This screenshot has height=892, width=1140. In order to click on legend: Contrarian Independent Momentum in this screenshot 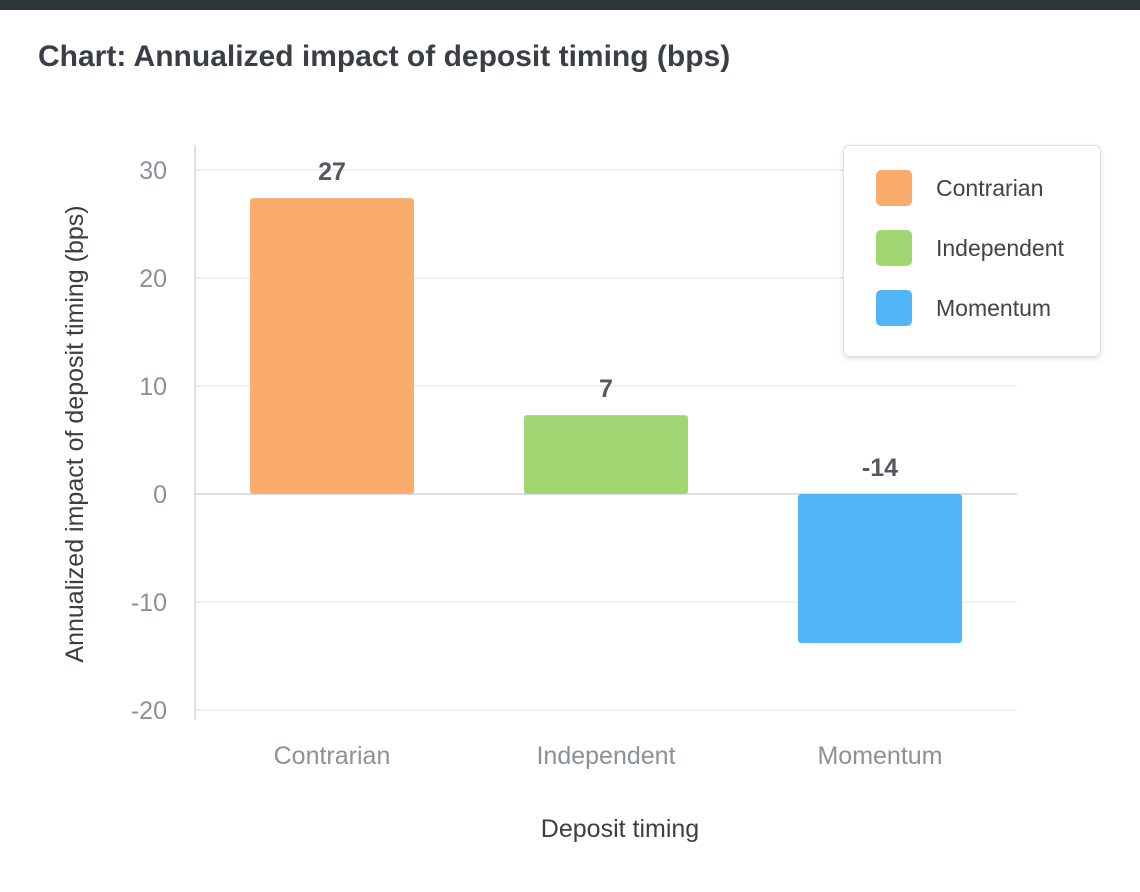, I will do `click(972, 251)`.